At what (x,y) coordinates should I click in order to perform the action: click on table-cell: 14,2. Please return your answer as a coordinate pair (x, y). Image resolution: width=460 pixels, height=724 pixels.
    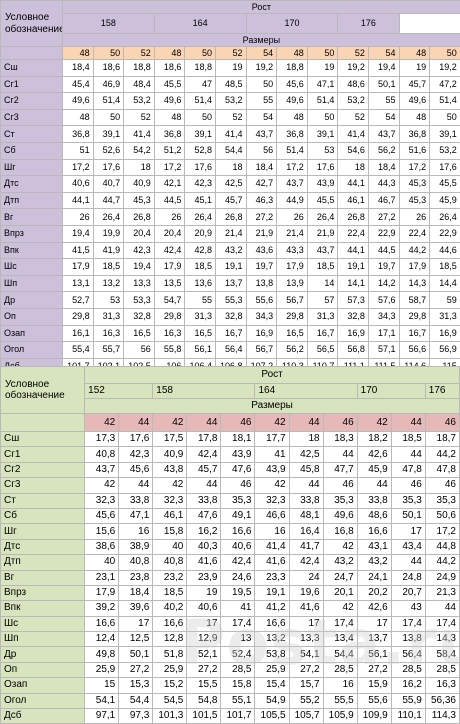
    Looking at the image, I should click on (383, 283).